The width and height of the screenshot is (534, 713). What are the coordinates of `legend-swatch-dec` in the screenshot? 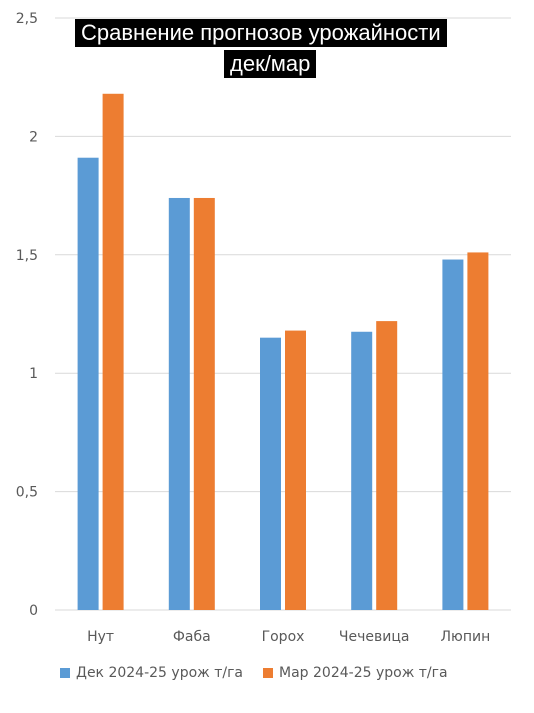 It's located at (65, 673).